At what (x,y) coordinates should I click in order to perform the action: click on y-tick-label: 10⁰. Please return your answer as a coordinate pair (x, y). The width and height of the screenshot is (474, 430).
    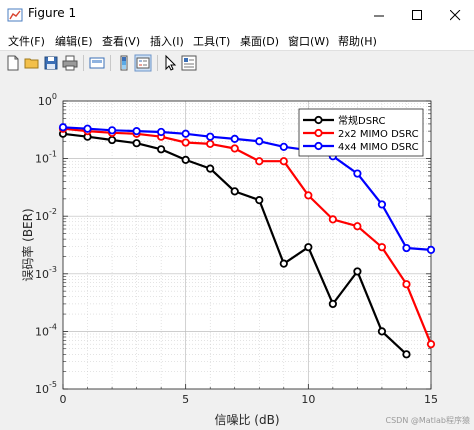
    Looking at the image, I should click on (47, 100).